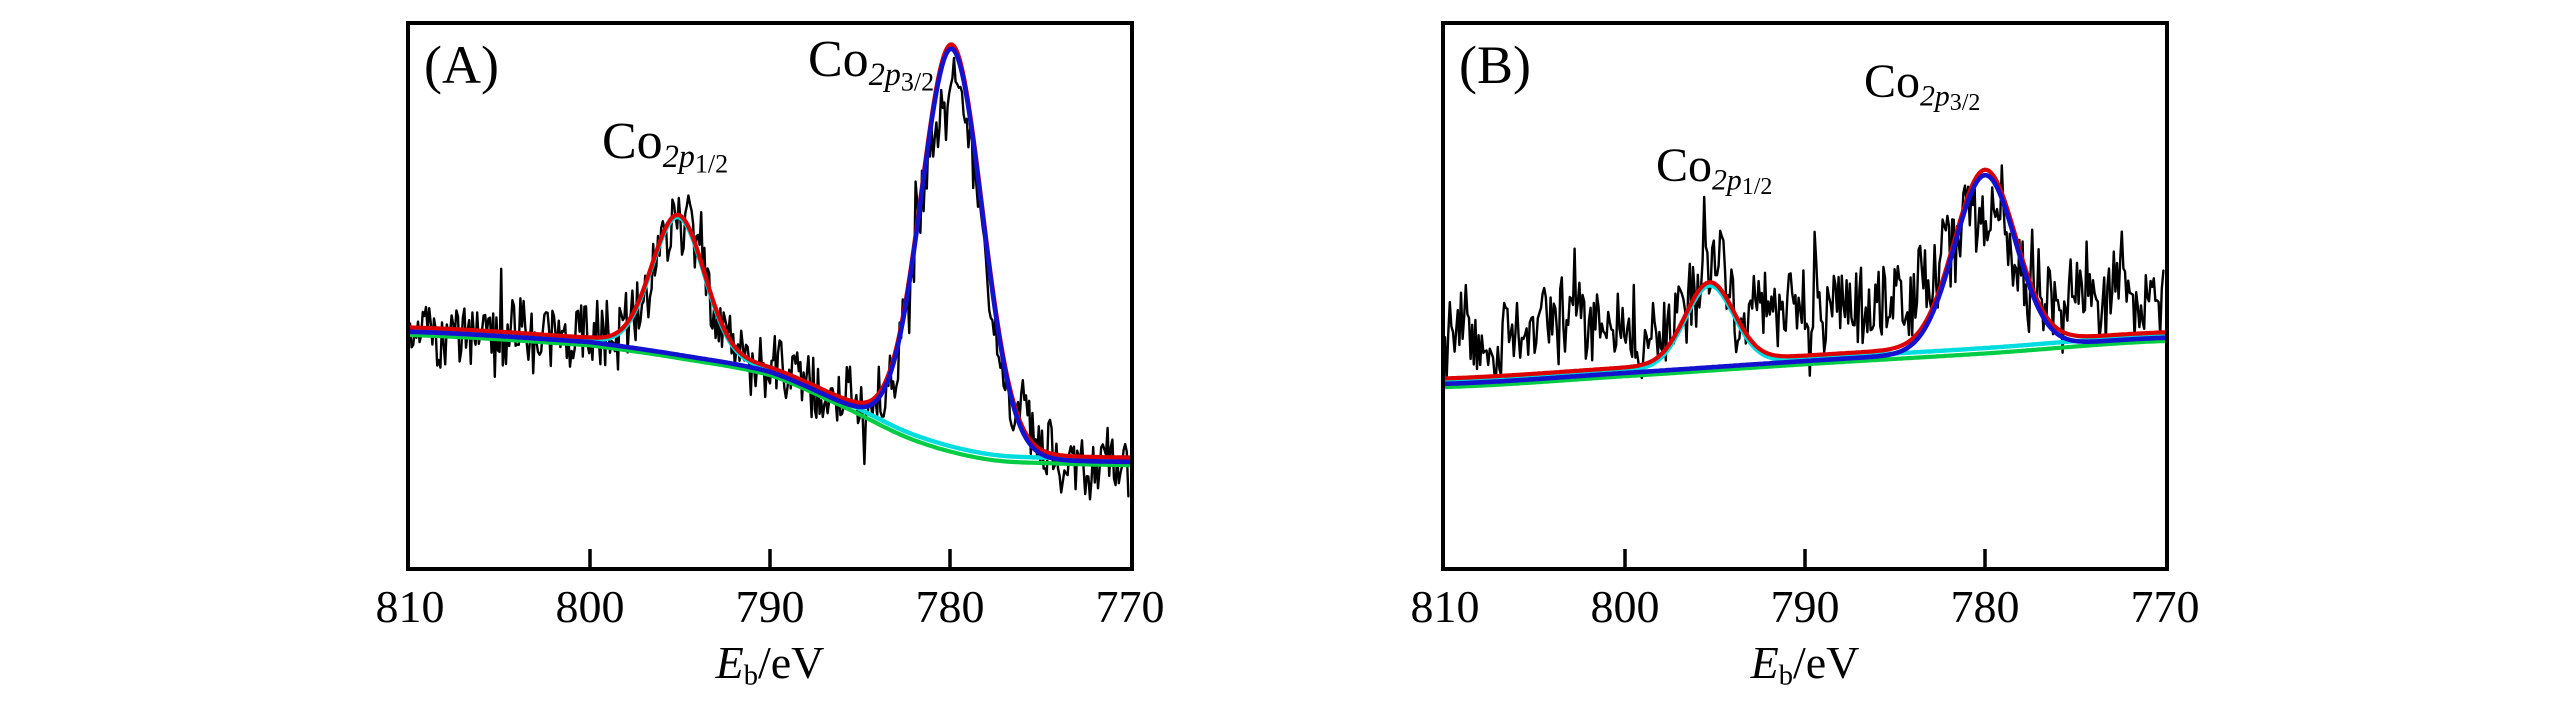 The height and width of the screenshot is (709, 2567). I want to click on panel-b-co2p32-annotation: Co2p3/2, so click(1922, 86).